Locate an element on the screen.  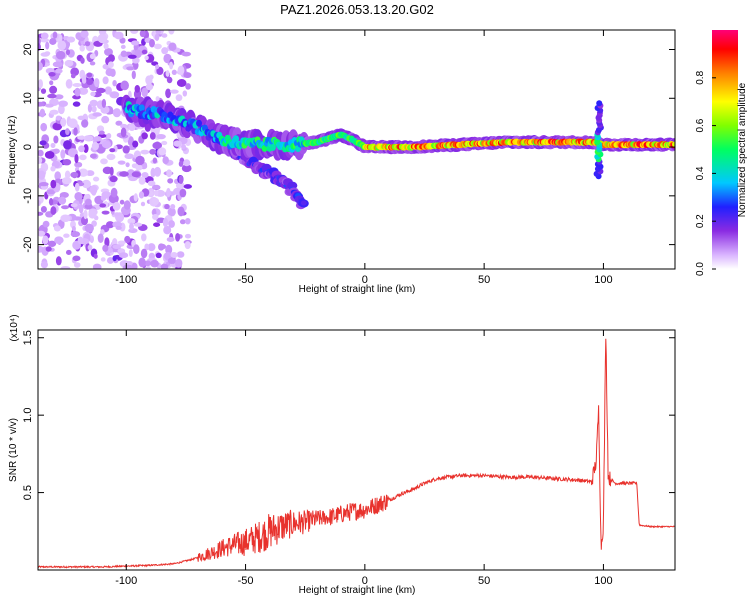
ridge-core is located at coordinates (273, 147).